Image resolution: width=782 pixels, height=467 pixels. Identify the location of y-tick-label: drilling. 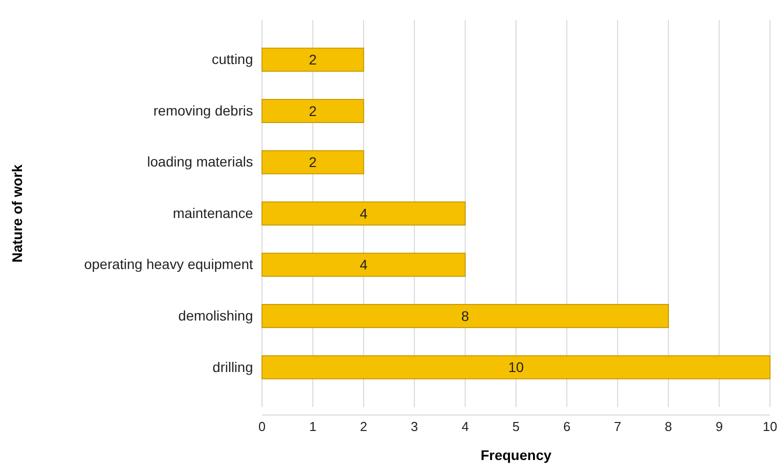
(232, 366).